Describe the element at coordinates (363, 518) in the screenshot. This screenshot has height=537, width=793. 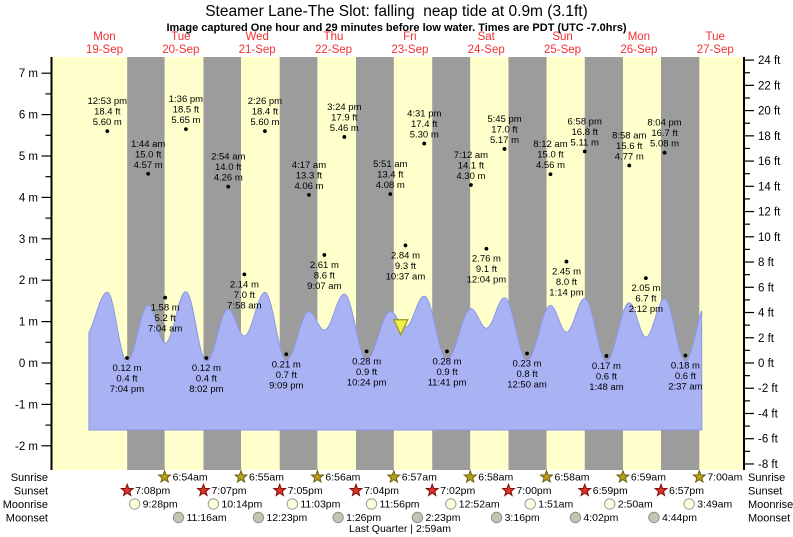
I see `moonset-time: 1:26pm` at that location.